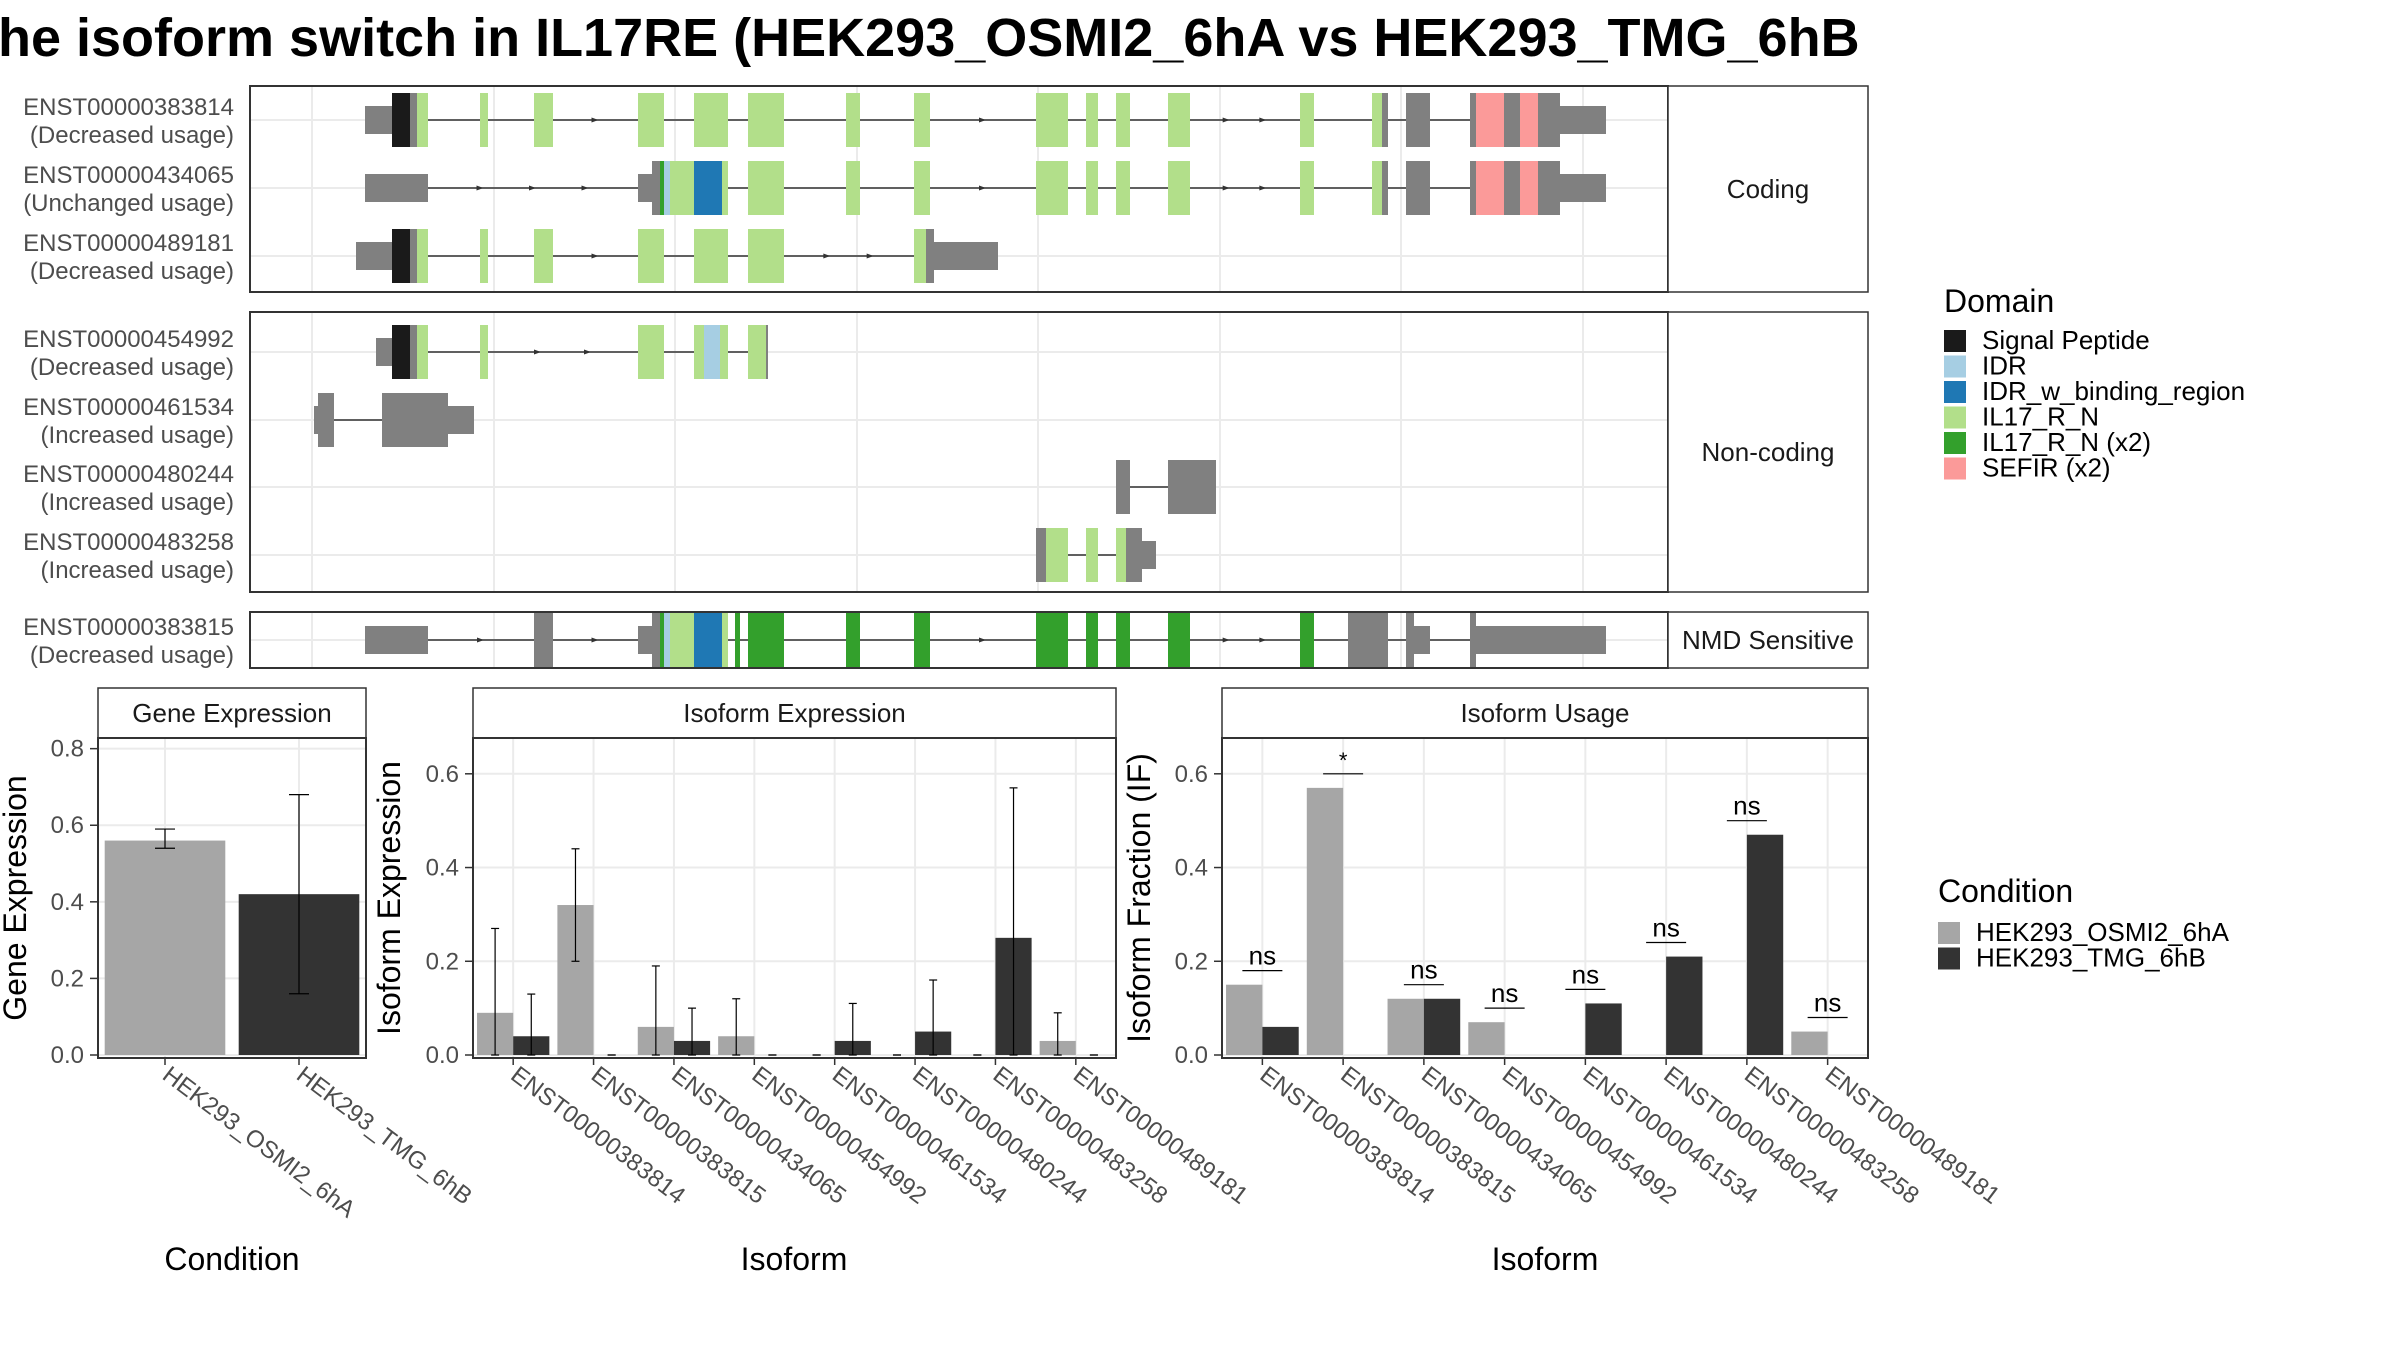 Image resolution: width=2400 pixels, height=1350 pixels. Describe the element at coordinates (232, 898) in the screenshot. I see `plot-border` at that location.